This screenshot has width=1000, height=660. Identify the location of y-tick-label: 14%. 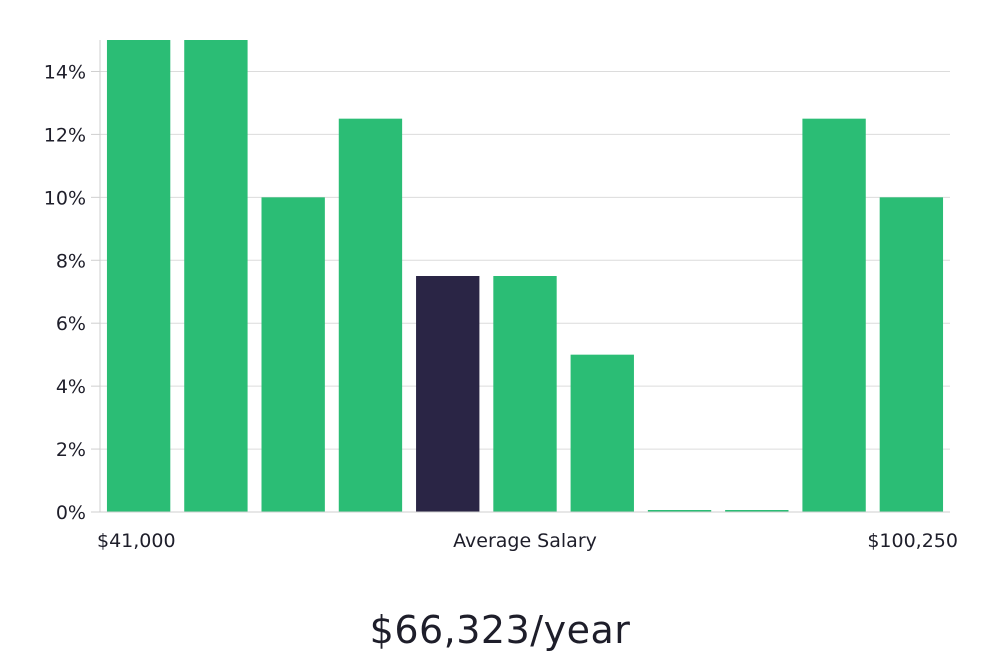
(65, 72).